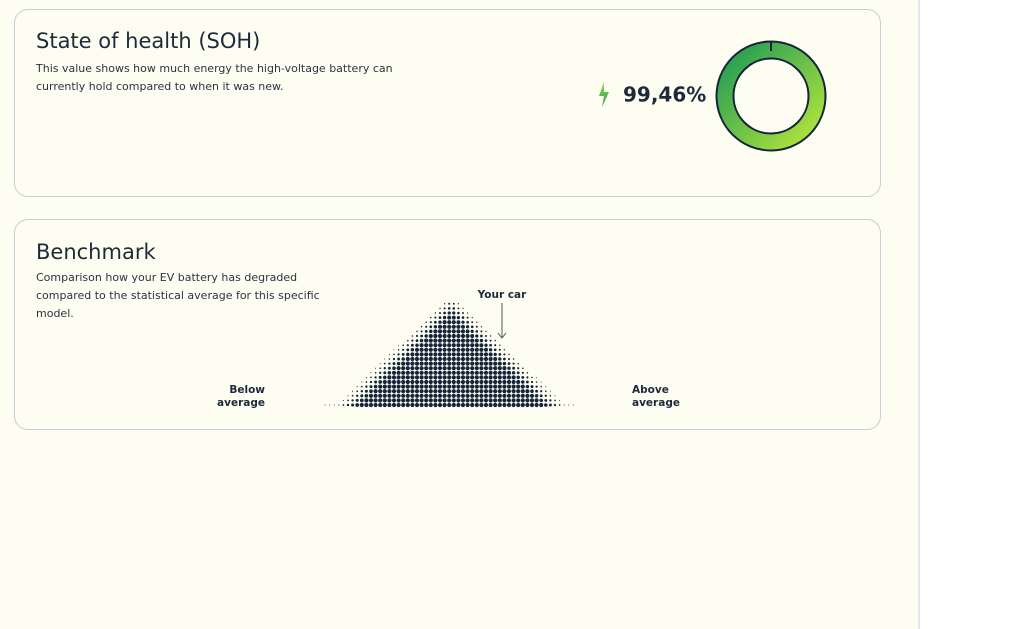 Image resolution: width=1009 pixels, height=629 pixels. Describe the element at coordinates (449, 355) in the screenshot. I see `dot-distribution` at that location.